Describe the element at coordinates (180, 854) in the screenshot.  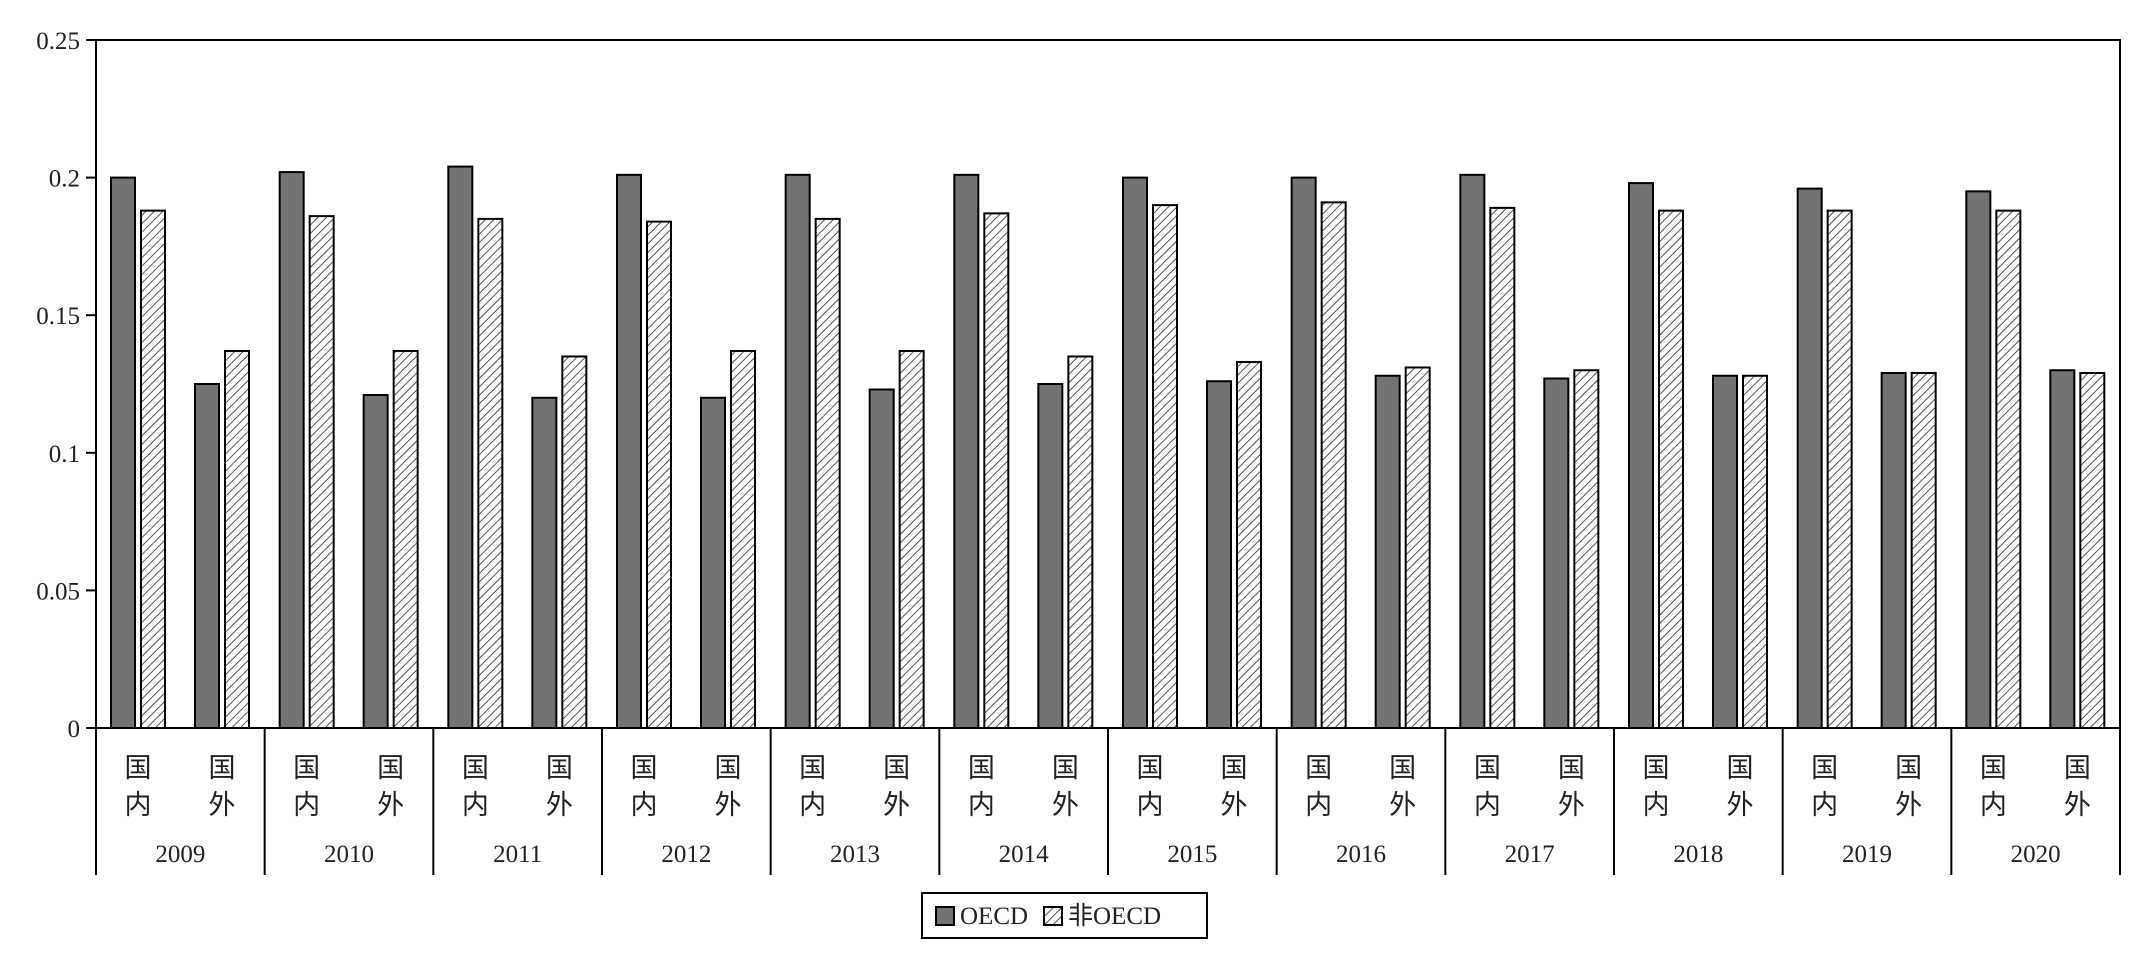
I see `x-year-label: 2009` at that location.